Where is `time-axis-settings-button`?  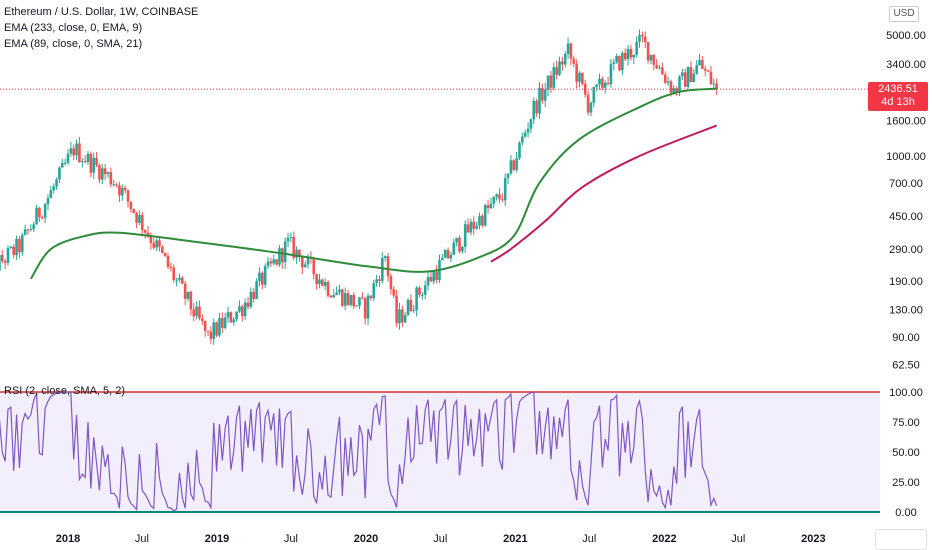
time-axis-settings-button is located at coordinates (901, 539).